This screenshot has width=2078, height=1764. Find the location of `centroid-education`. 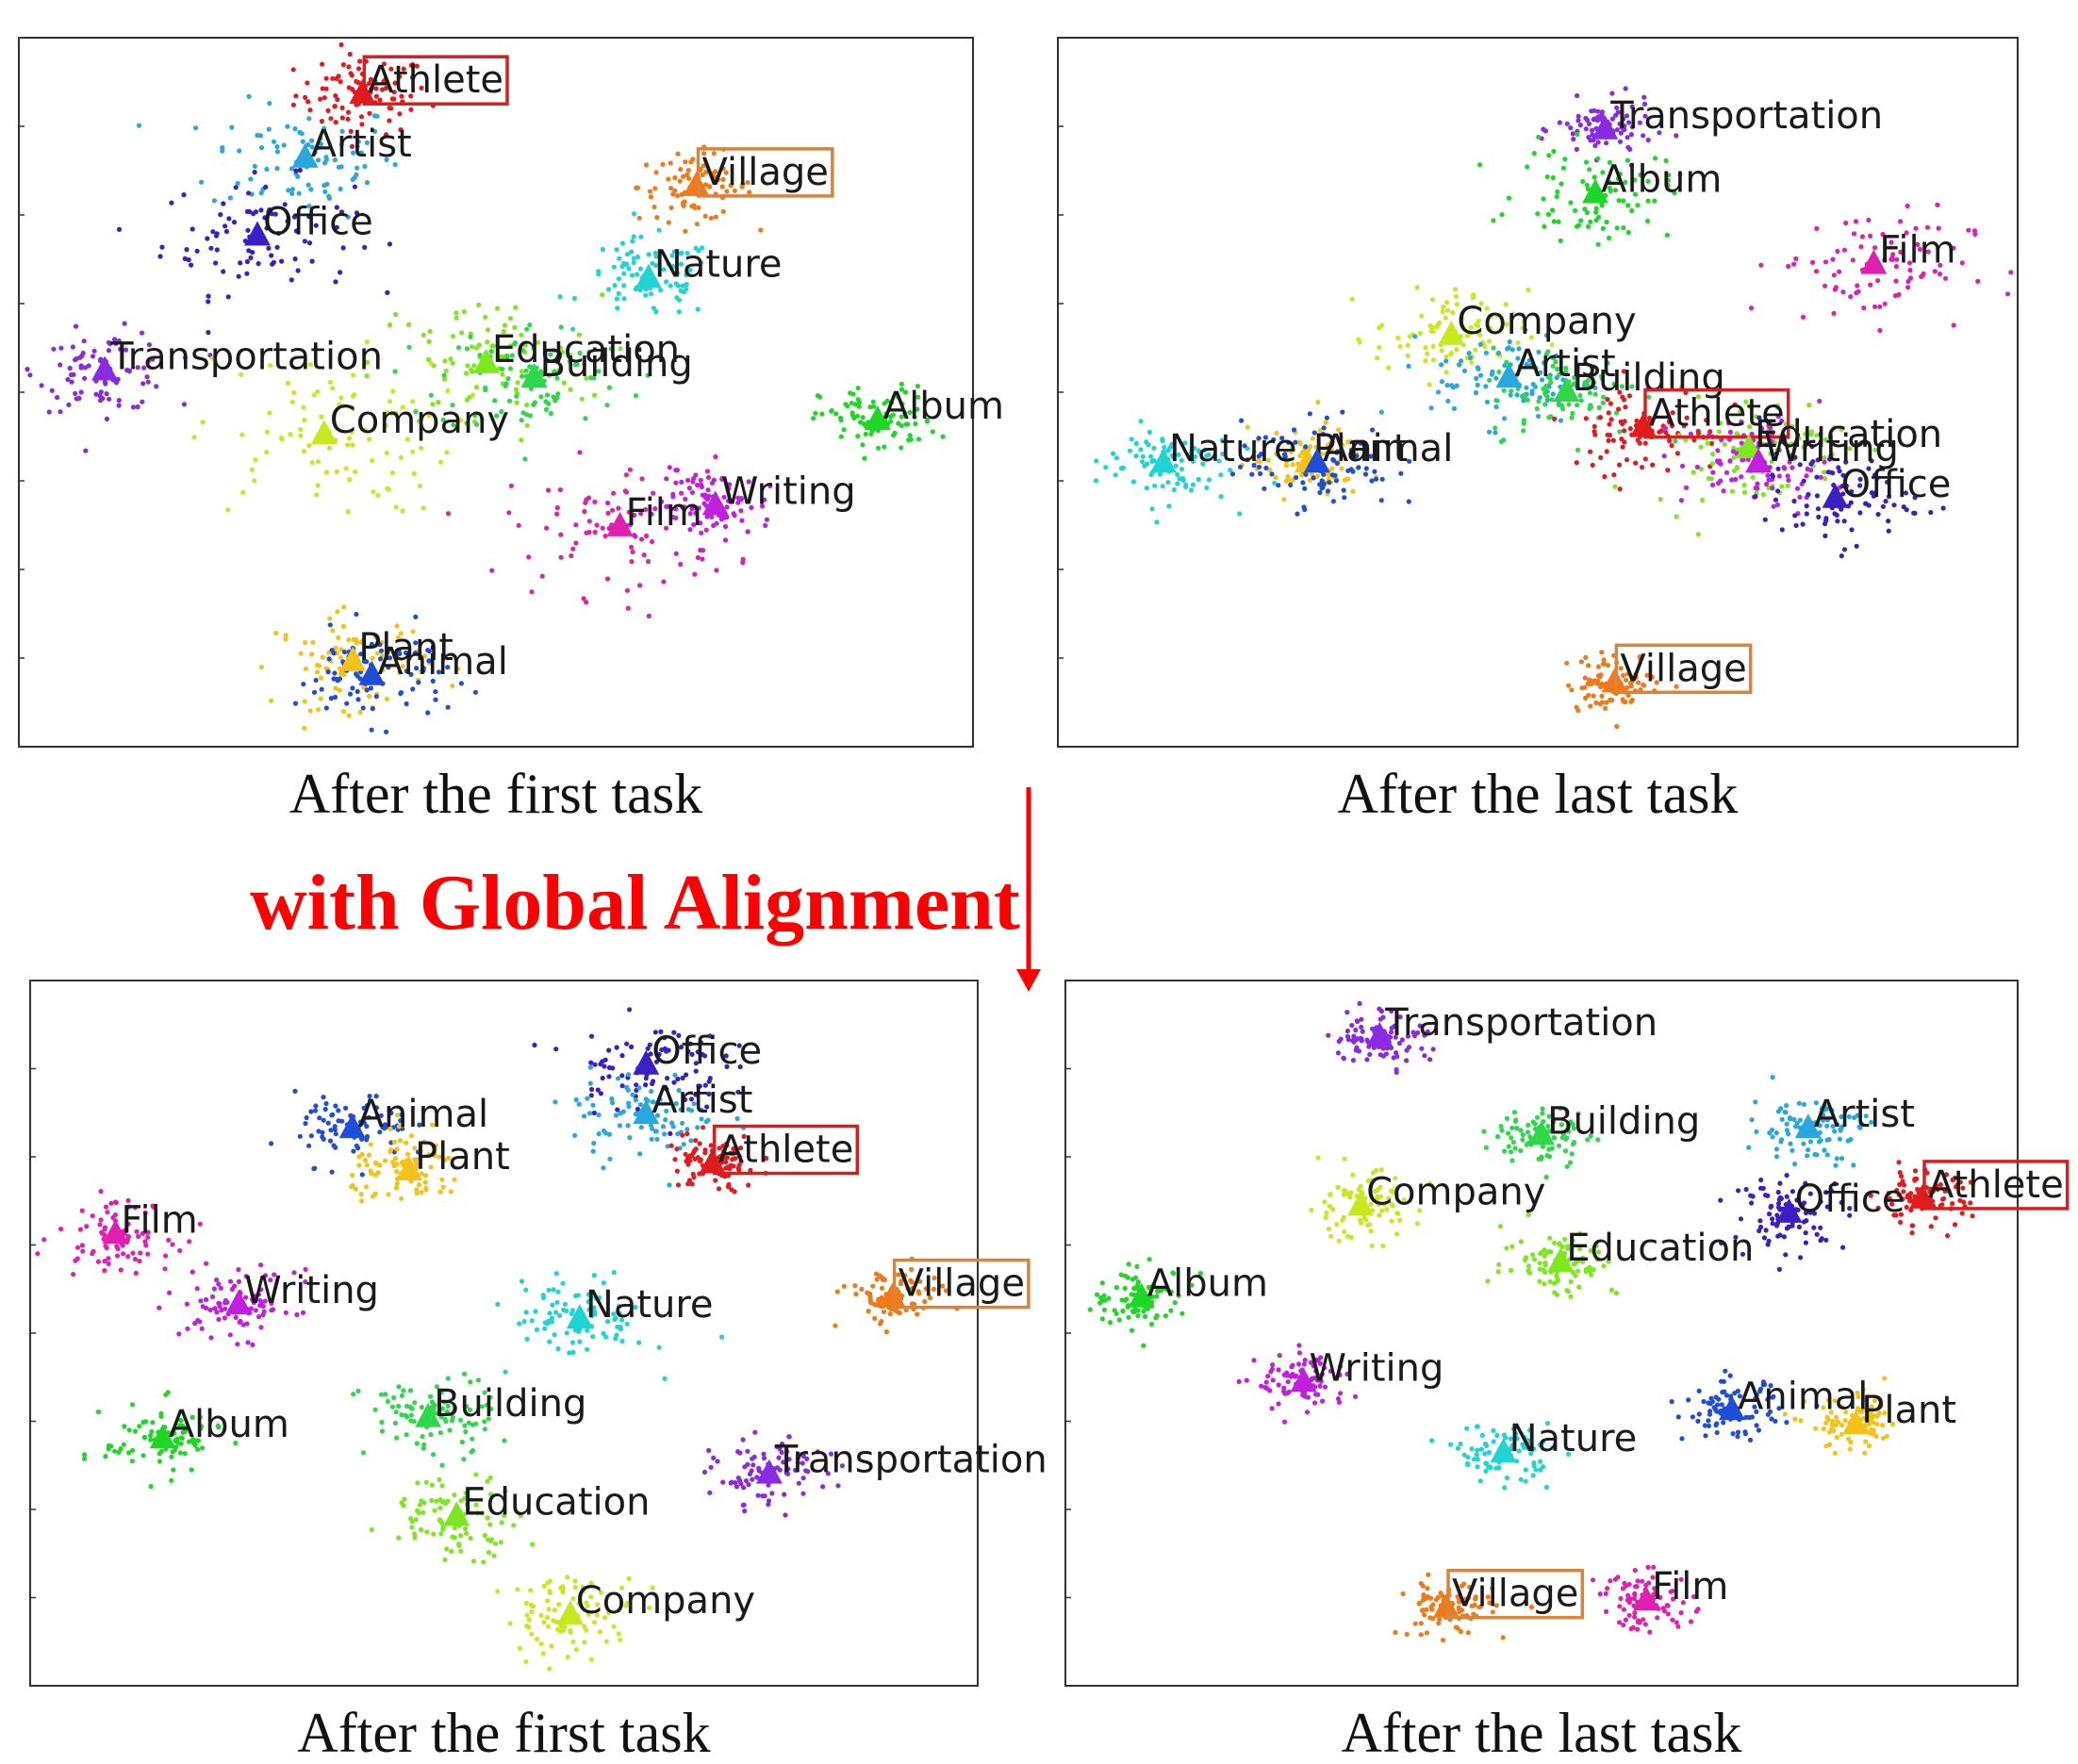

centroid-education is located at coordinates (1748, 446).